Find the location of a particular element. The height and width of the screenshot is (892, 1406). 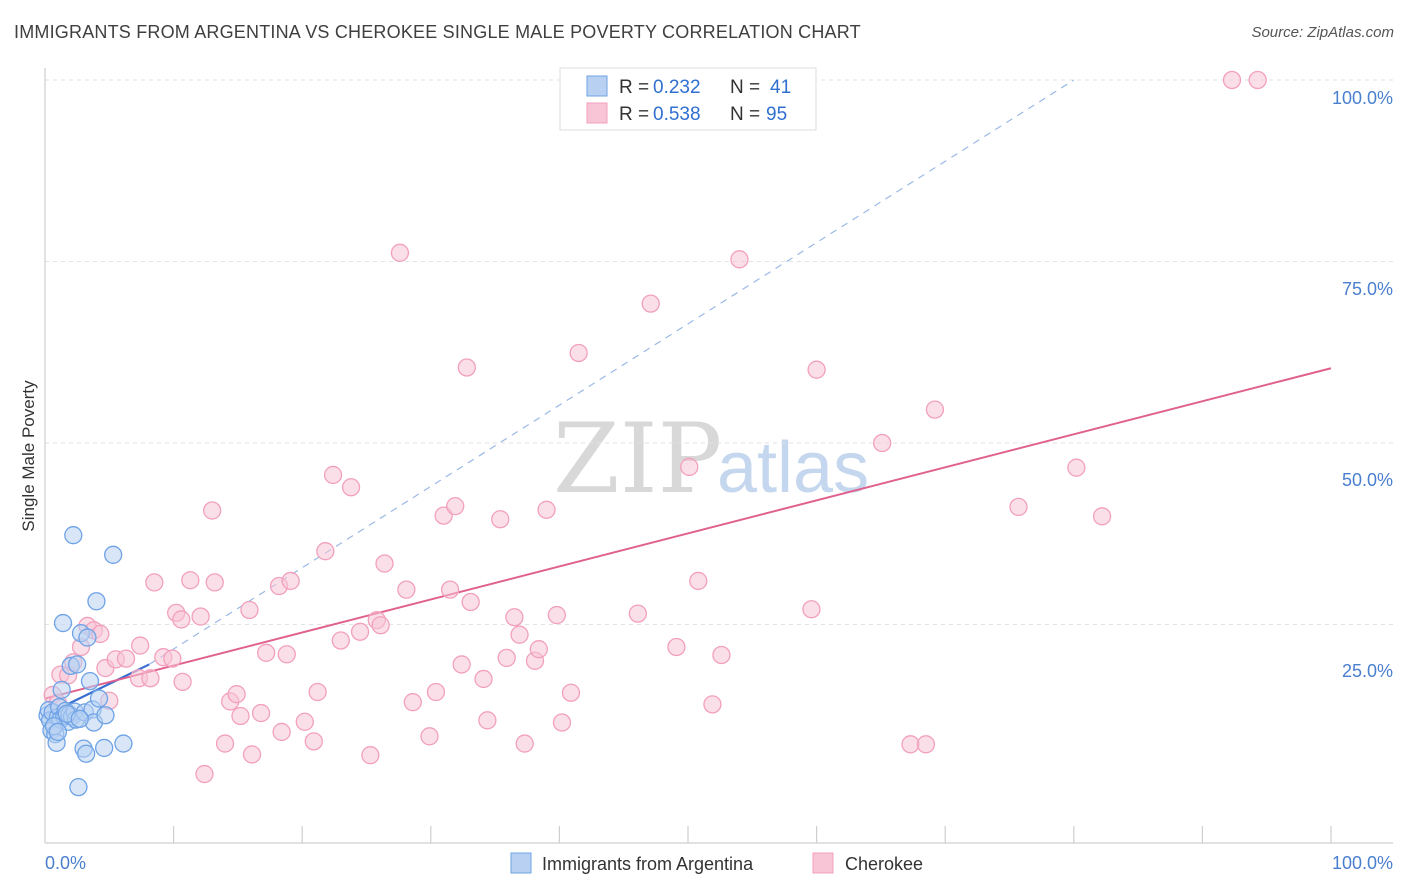

watermark: ZIP atlas is located at coordinates (711, 459).